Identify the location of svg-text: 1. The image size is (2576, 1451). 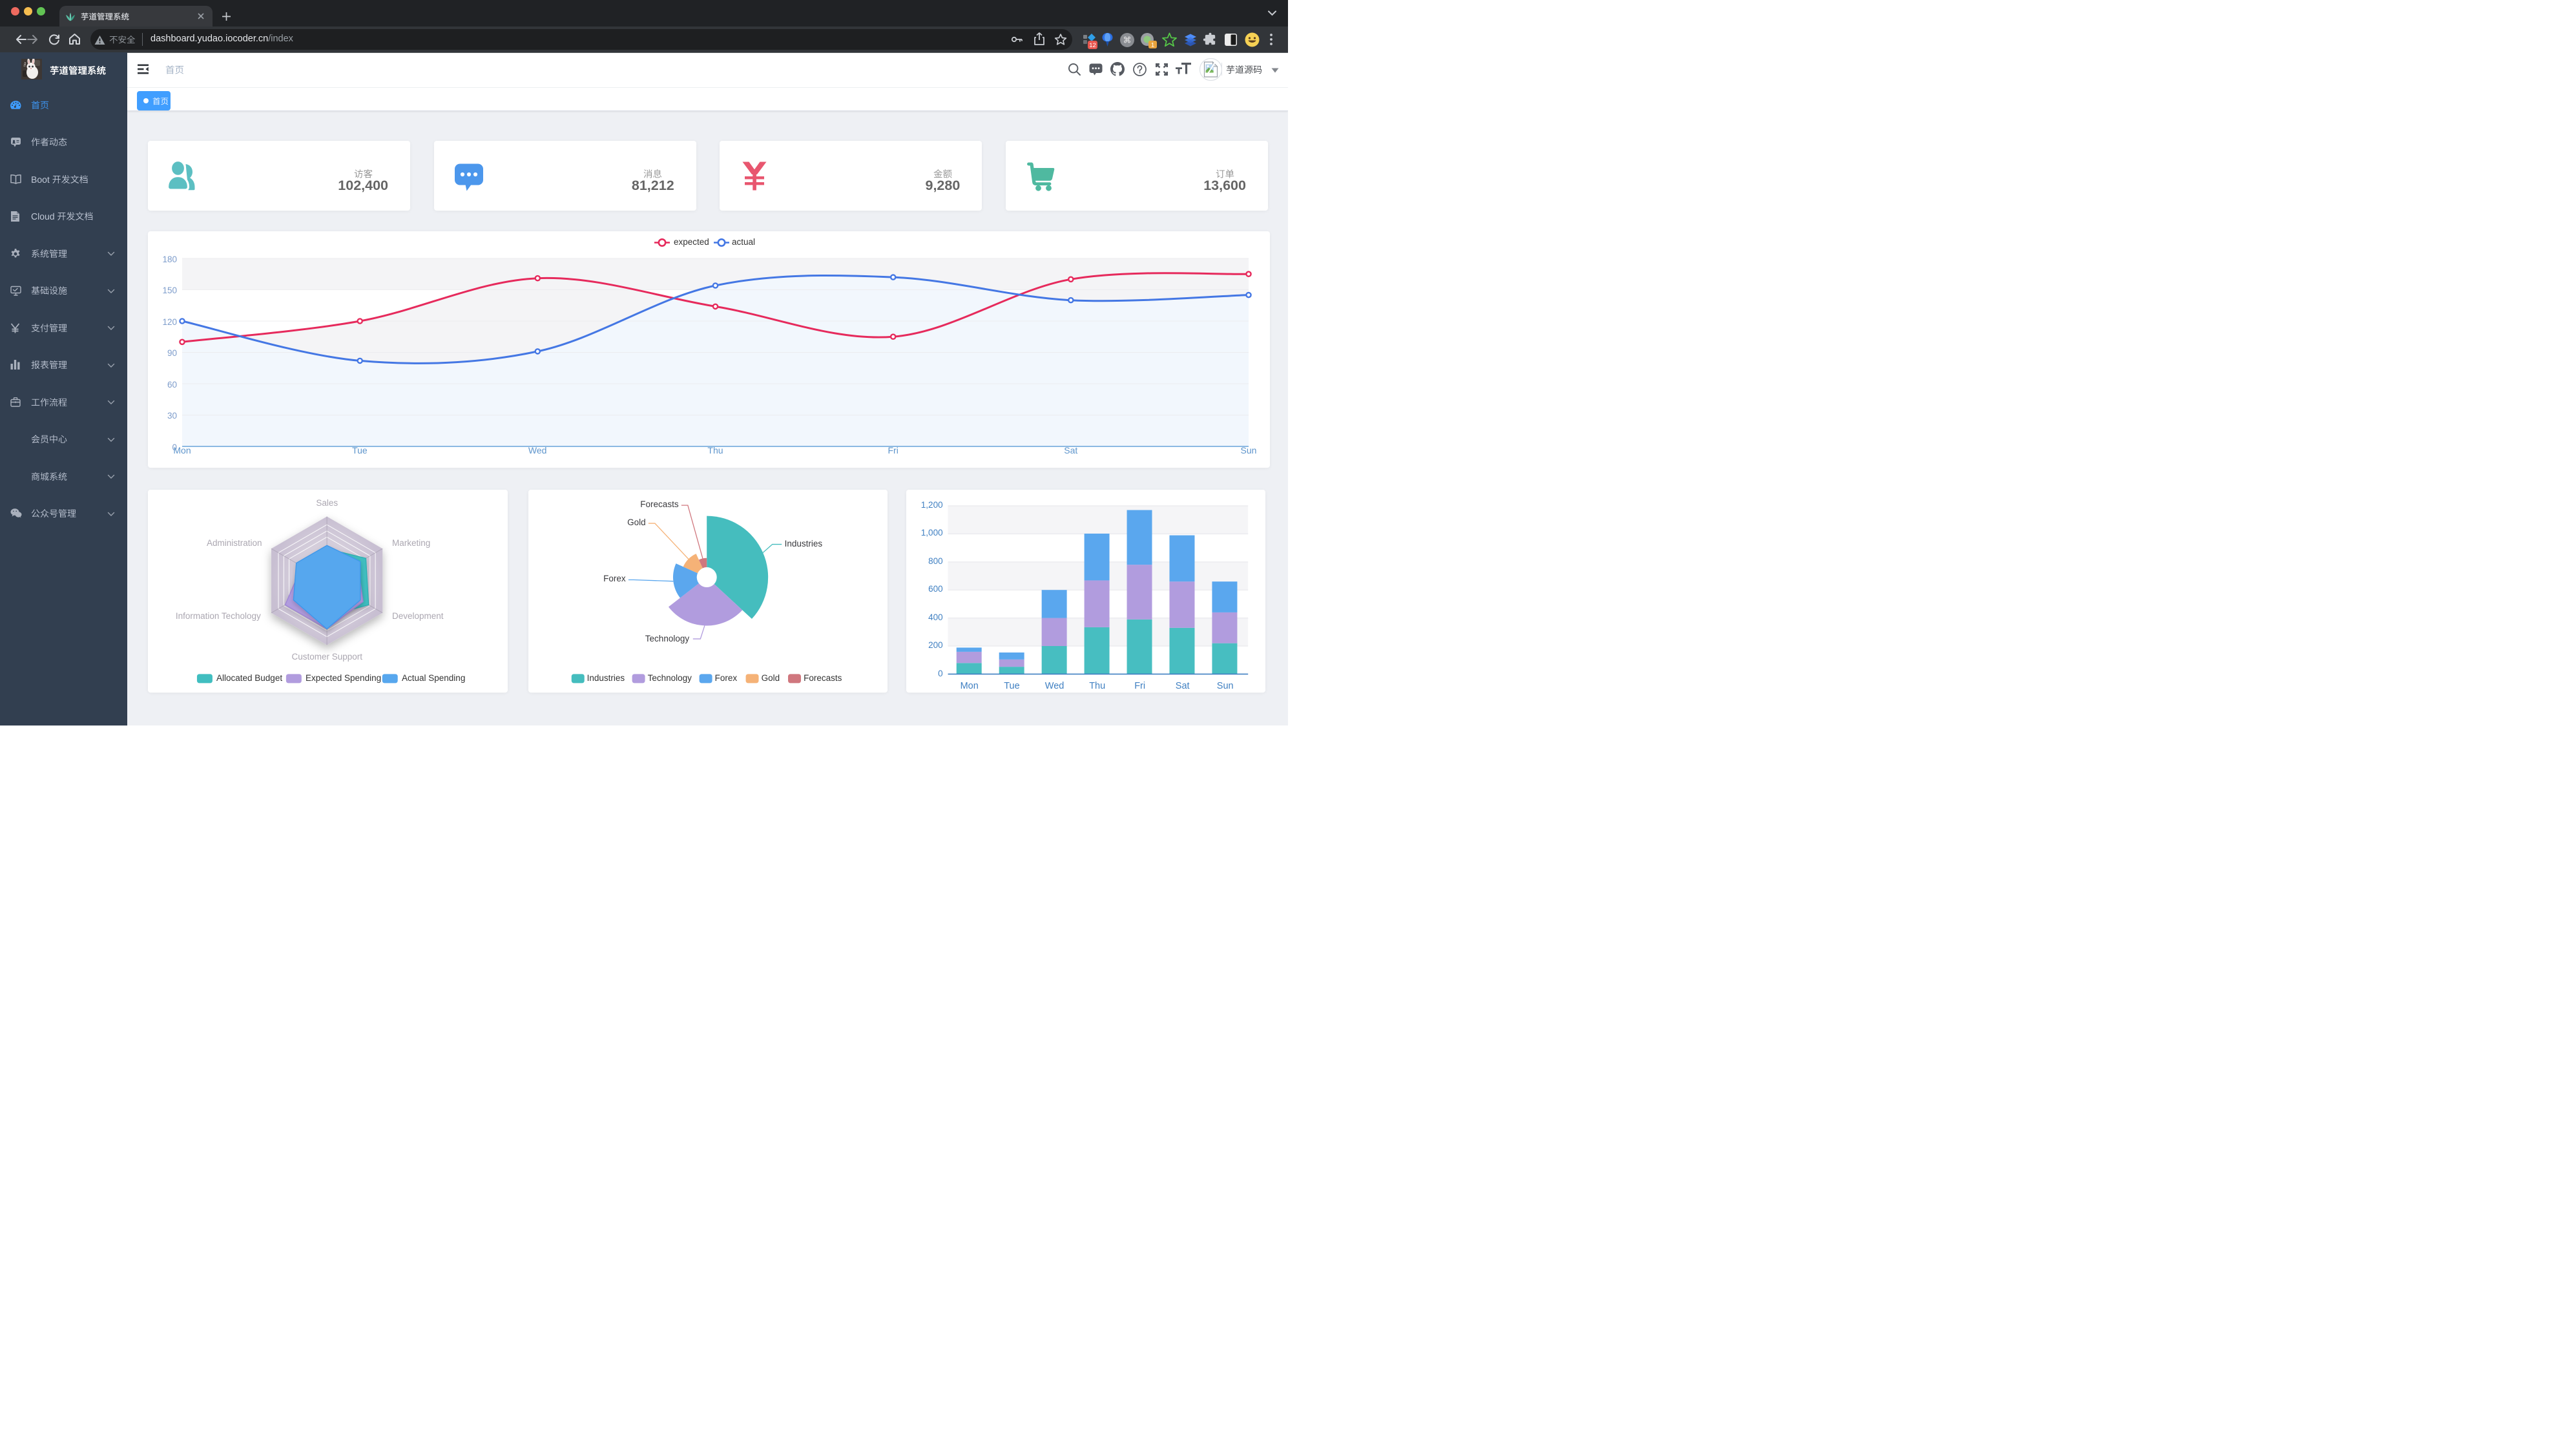
(1152, 45).